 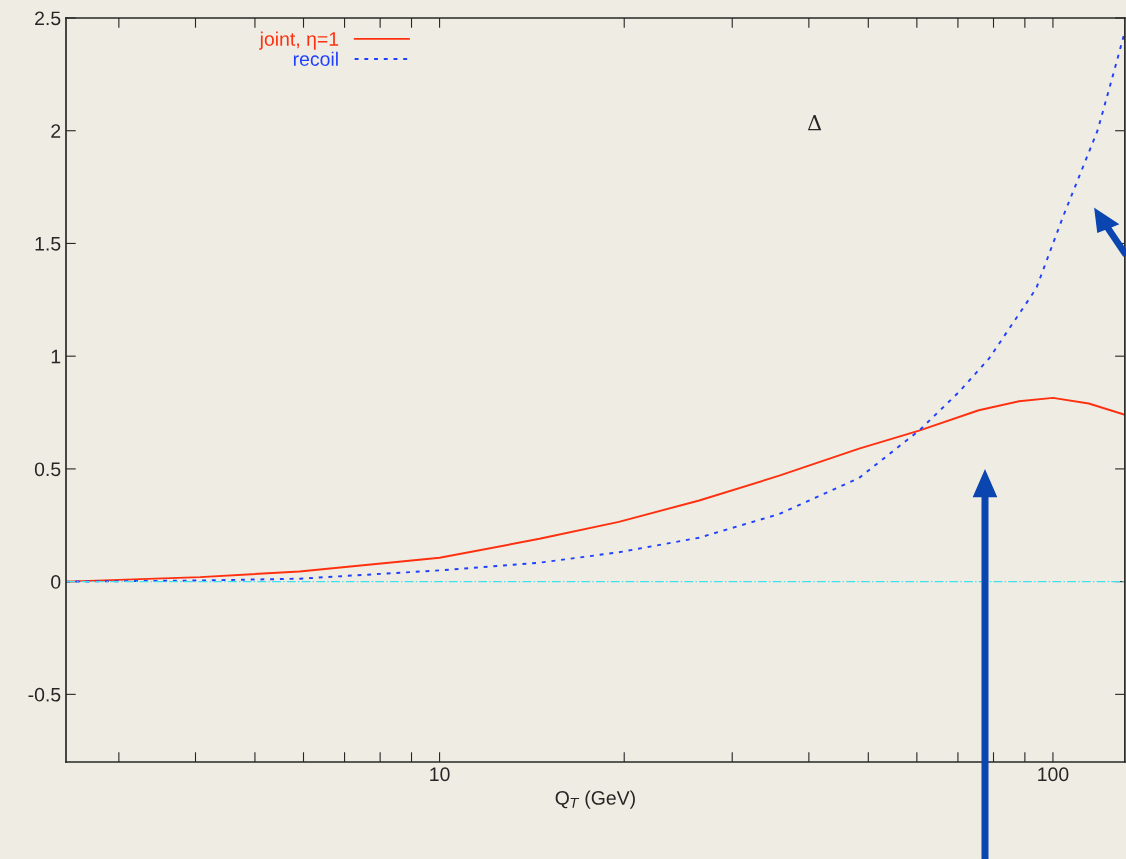 What do you see at coordinates (56, 131) in the screenshot?
I see `y-tick-label: 2` at bounding box center [56, 131].